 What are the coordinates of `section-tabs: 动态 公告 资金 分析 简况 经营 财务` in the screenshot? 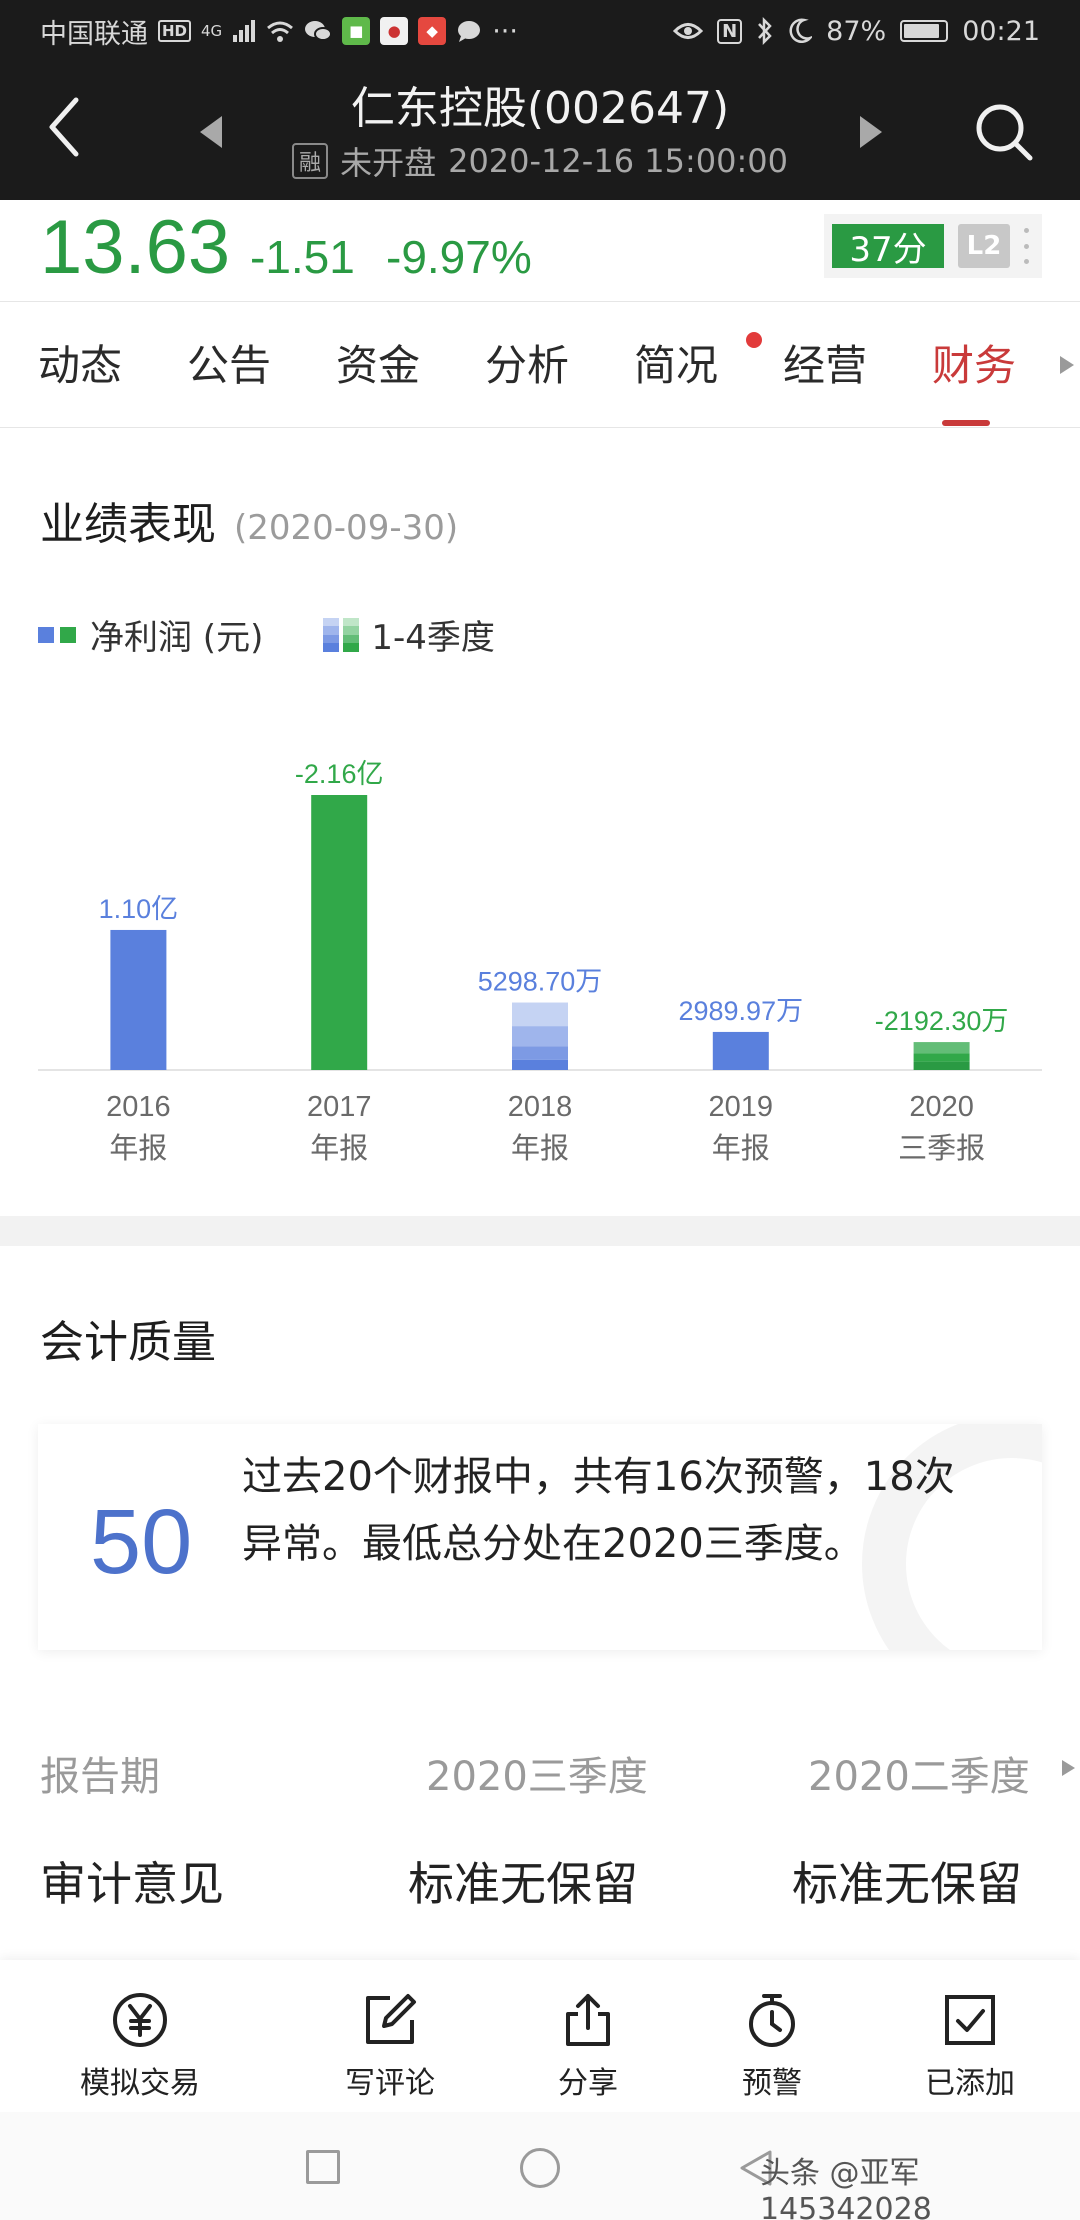 It's located at (540, 365).